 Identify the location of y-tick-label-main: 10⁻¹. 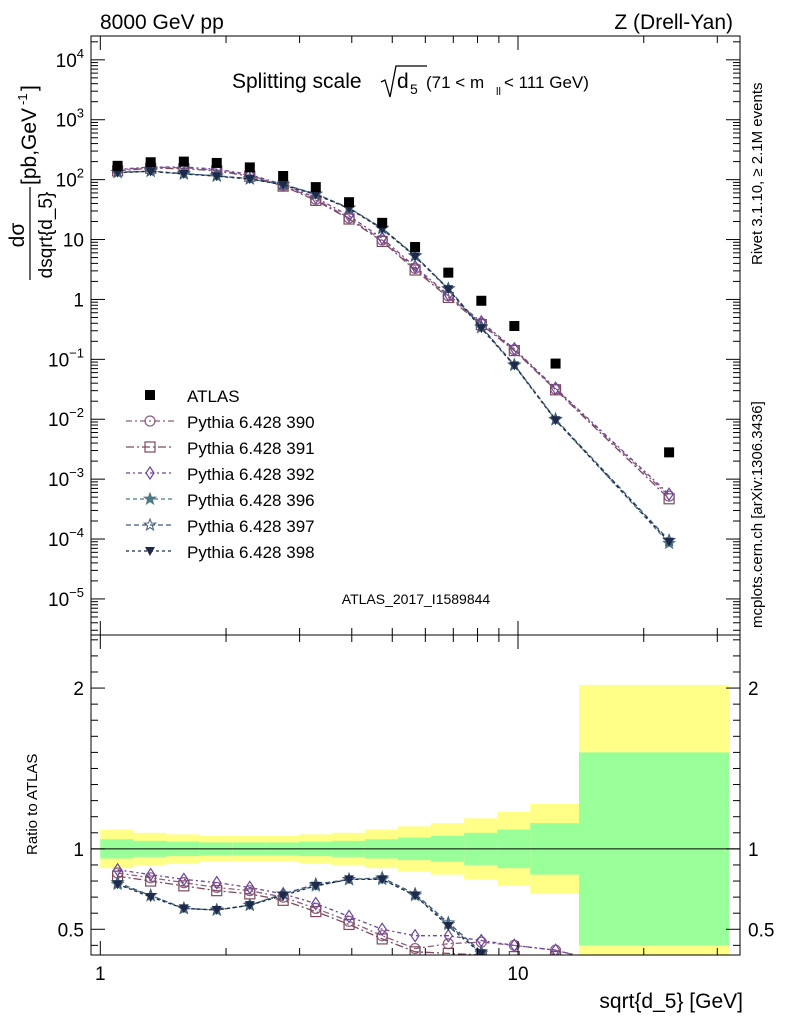
(66, 358).